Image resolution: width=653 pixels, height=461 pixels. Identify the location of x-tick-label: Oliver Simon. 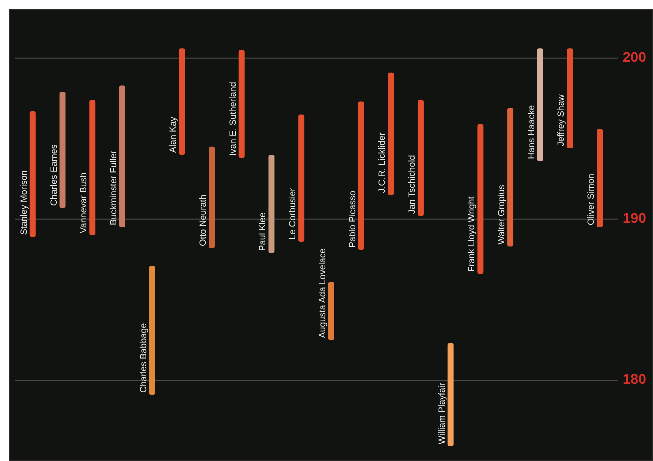
(591, 200).